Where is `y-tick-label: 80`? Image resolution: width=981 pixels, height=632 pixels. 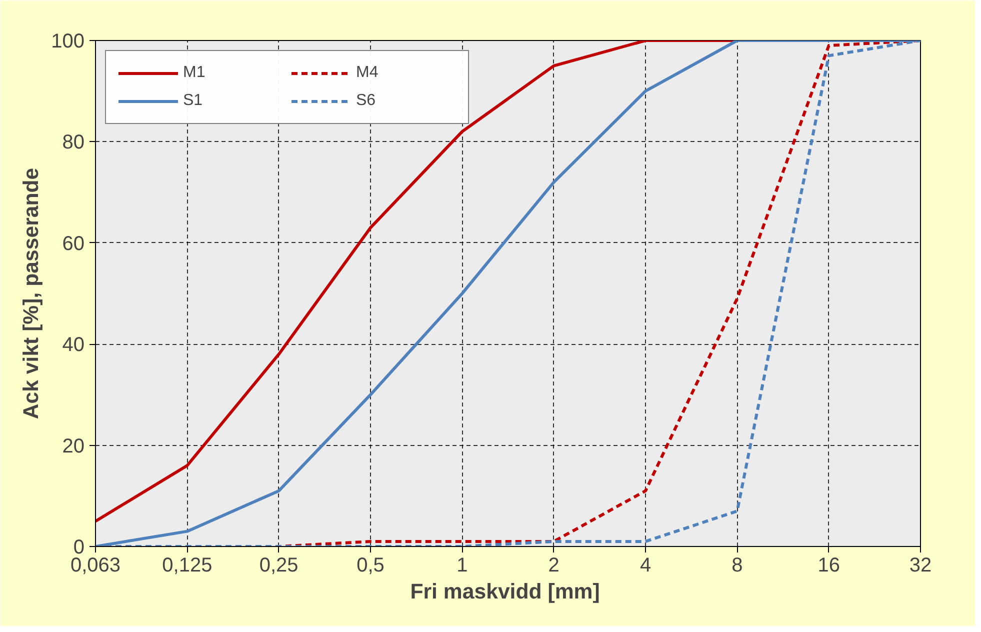 y-tick-label: 80 is located at coordinates (73, 143).